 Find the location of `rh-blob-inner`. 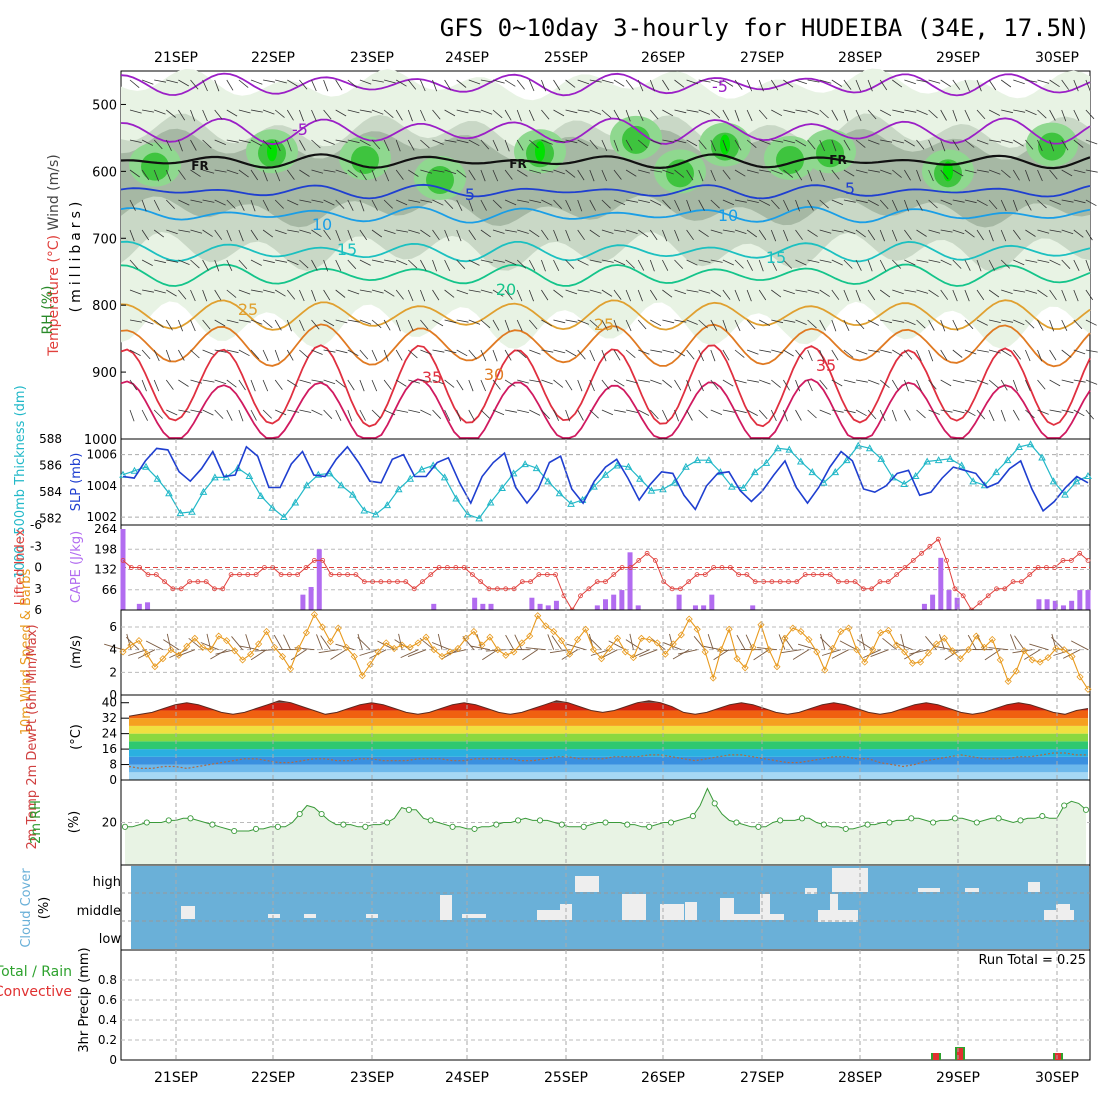

rh-blob-inner is located at coordinates (636, 139).